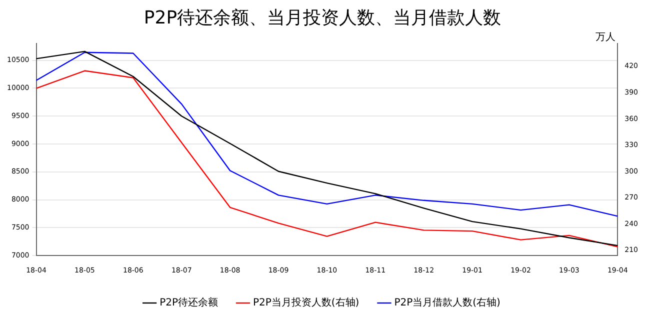 This screenshot has height=322, width=649. Describe the element at coordinates (189, 302) in the screenshot. I see `legend-label: P2P待还余额` at that location.